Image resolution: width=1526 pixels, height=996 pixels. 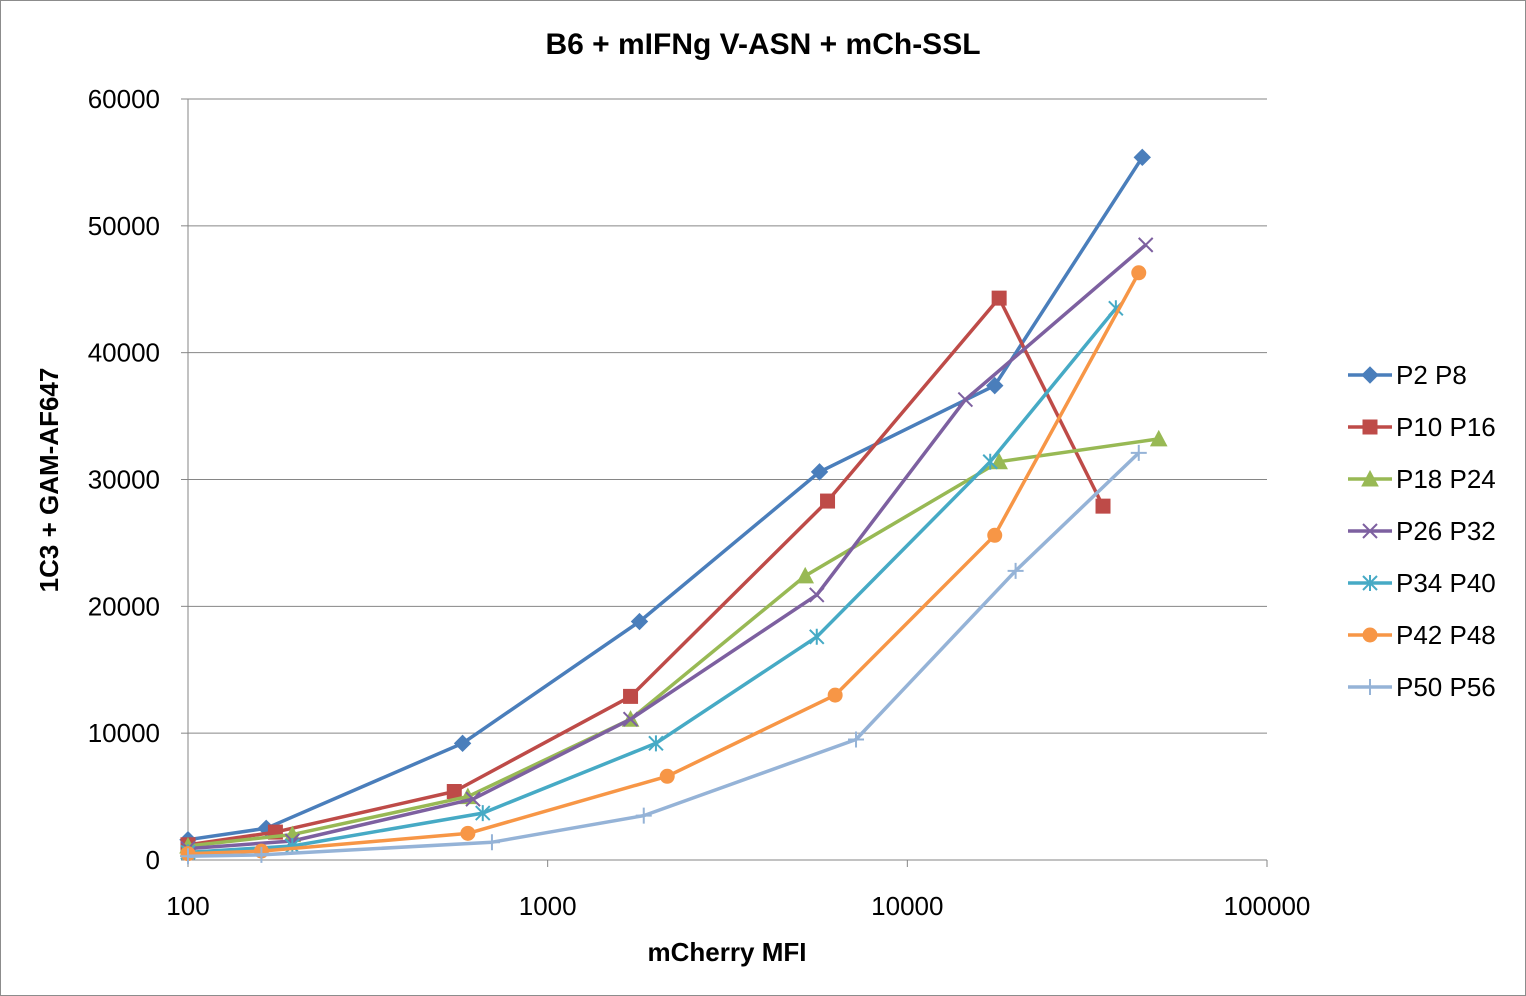 What do you see at coordinates (762, 44) in the screenshot?
I see `chart-title: B6 + mIFNg V-ASN + mCh-SSL` at bounding box center [762, 44].